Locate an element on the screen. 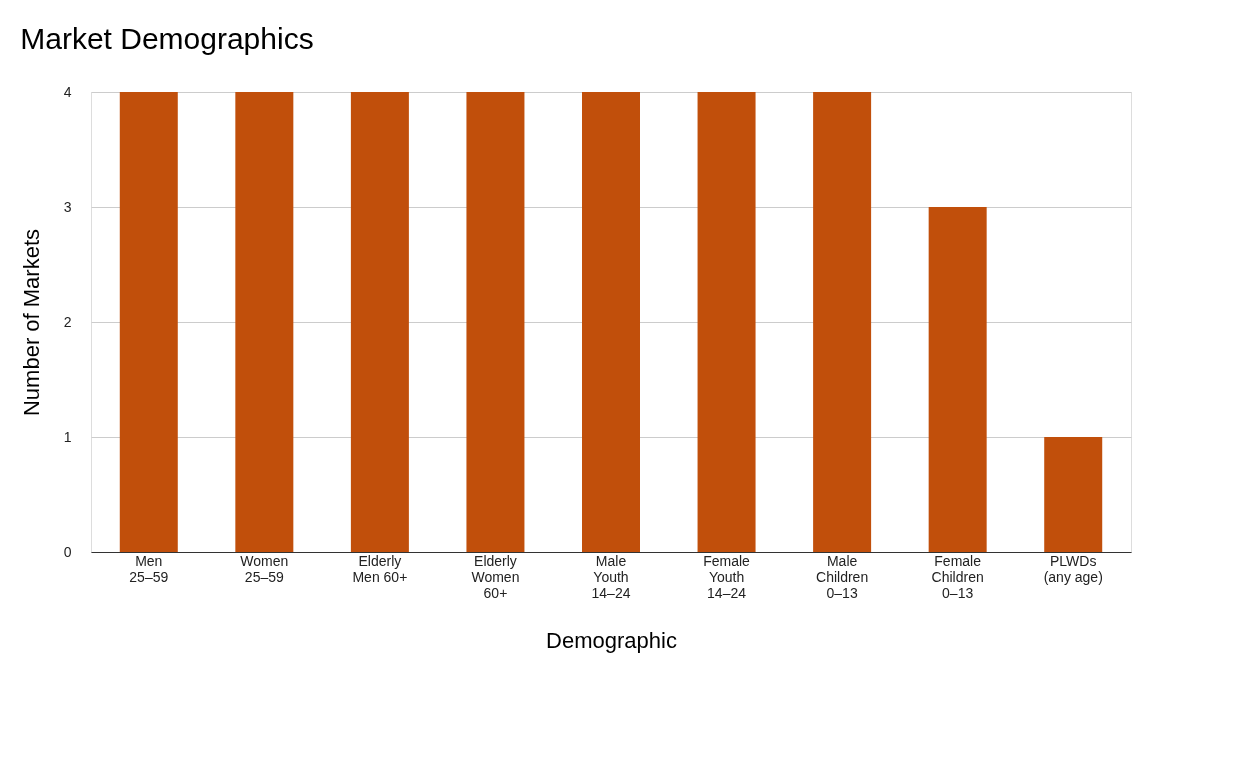  x-tick-label: Women 25–59 is located at coordinates (264, 568).